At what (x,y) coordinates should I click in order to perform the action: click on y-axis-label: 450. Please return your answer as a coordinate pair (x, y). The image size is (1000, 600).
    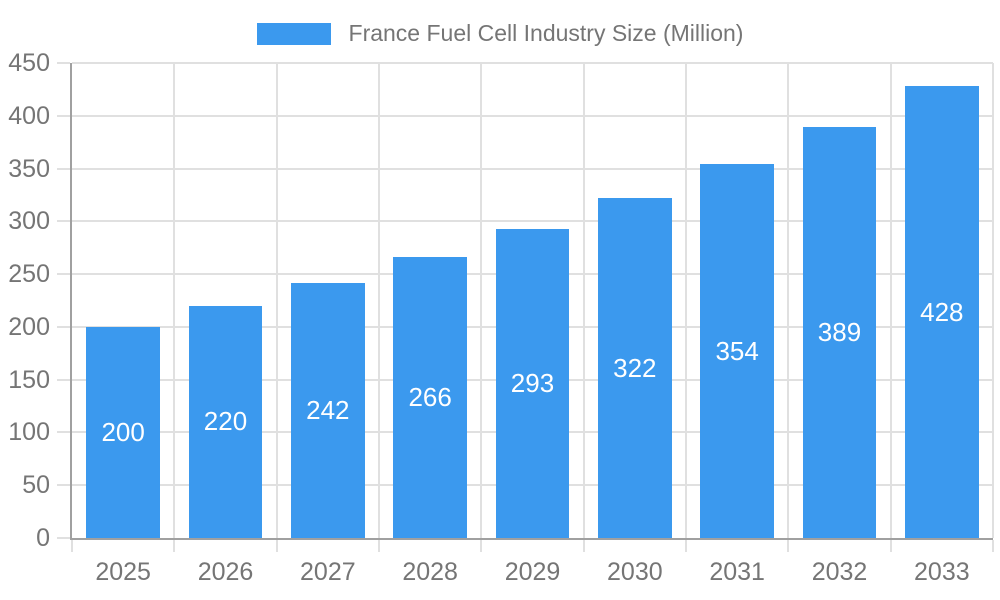
    Looking at the image, I should click on (29, 63).